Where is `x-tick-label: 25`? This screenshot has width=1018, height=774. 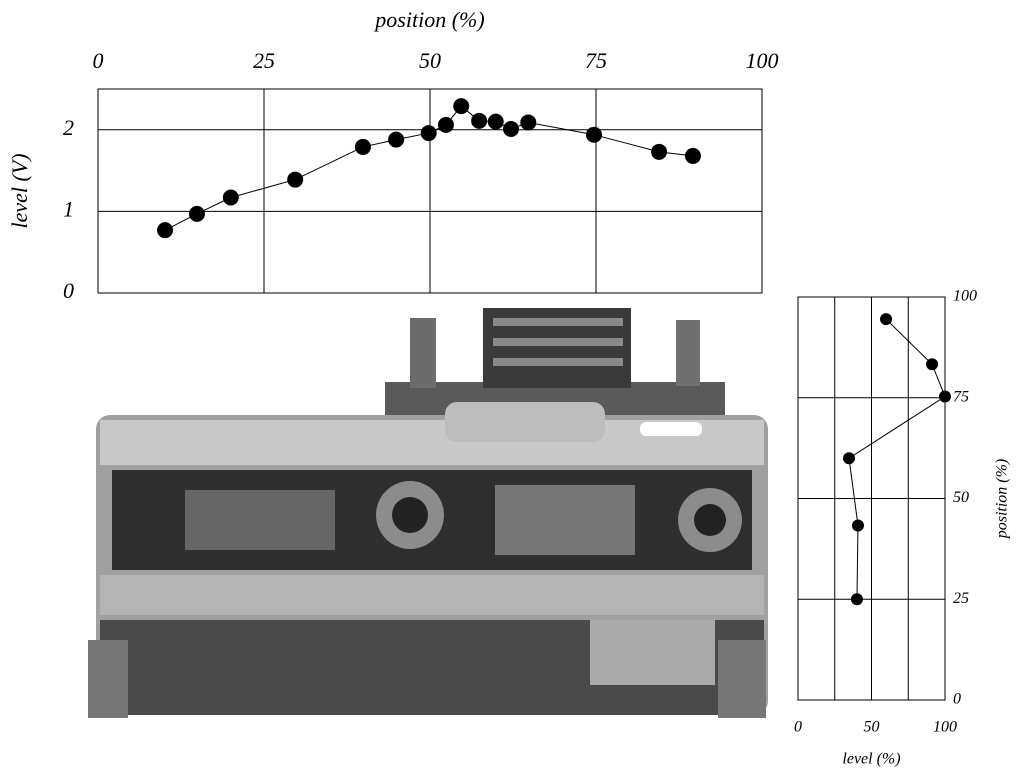 x-tick-label: 25 is located at coordinates (264, 60).